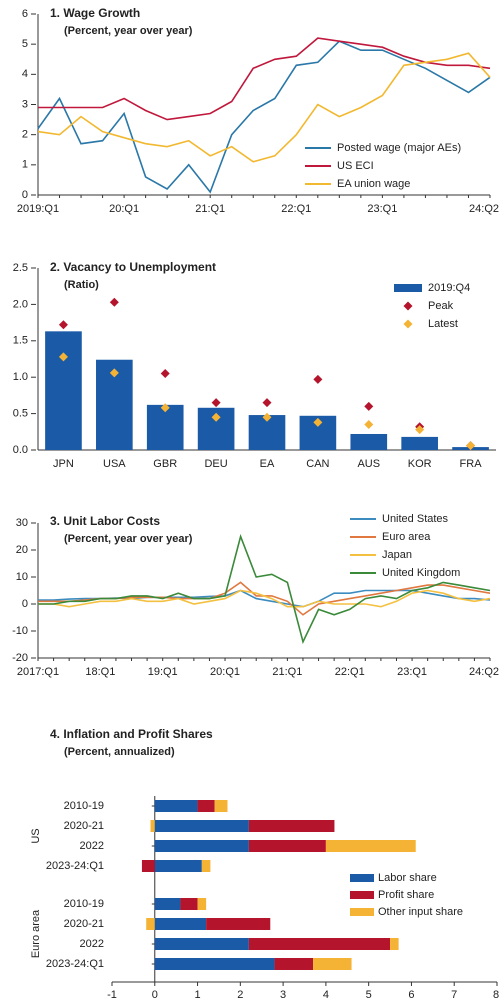 The width and height of the screenshot is (501, 1001). I want to click on y-tick-label: 1, so click(25, 165).